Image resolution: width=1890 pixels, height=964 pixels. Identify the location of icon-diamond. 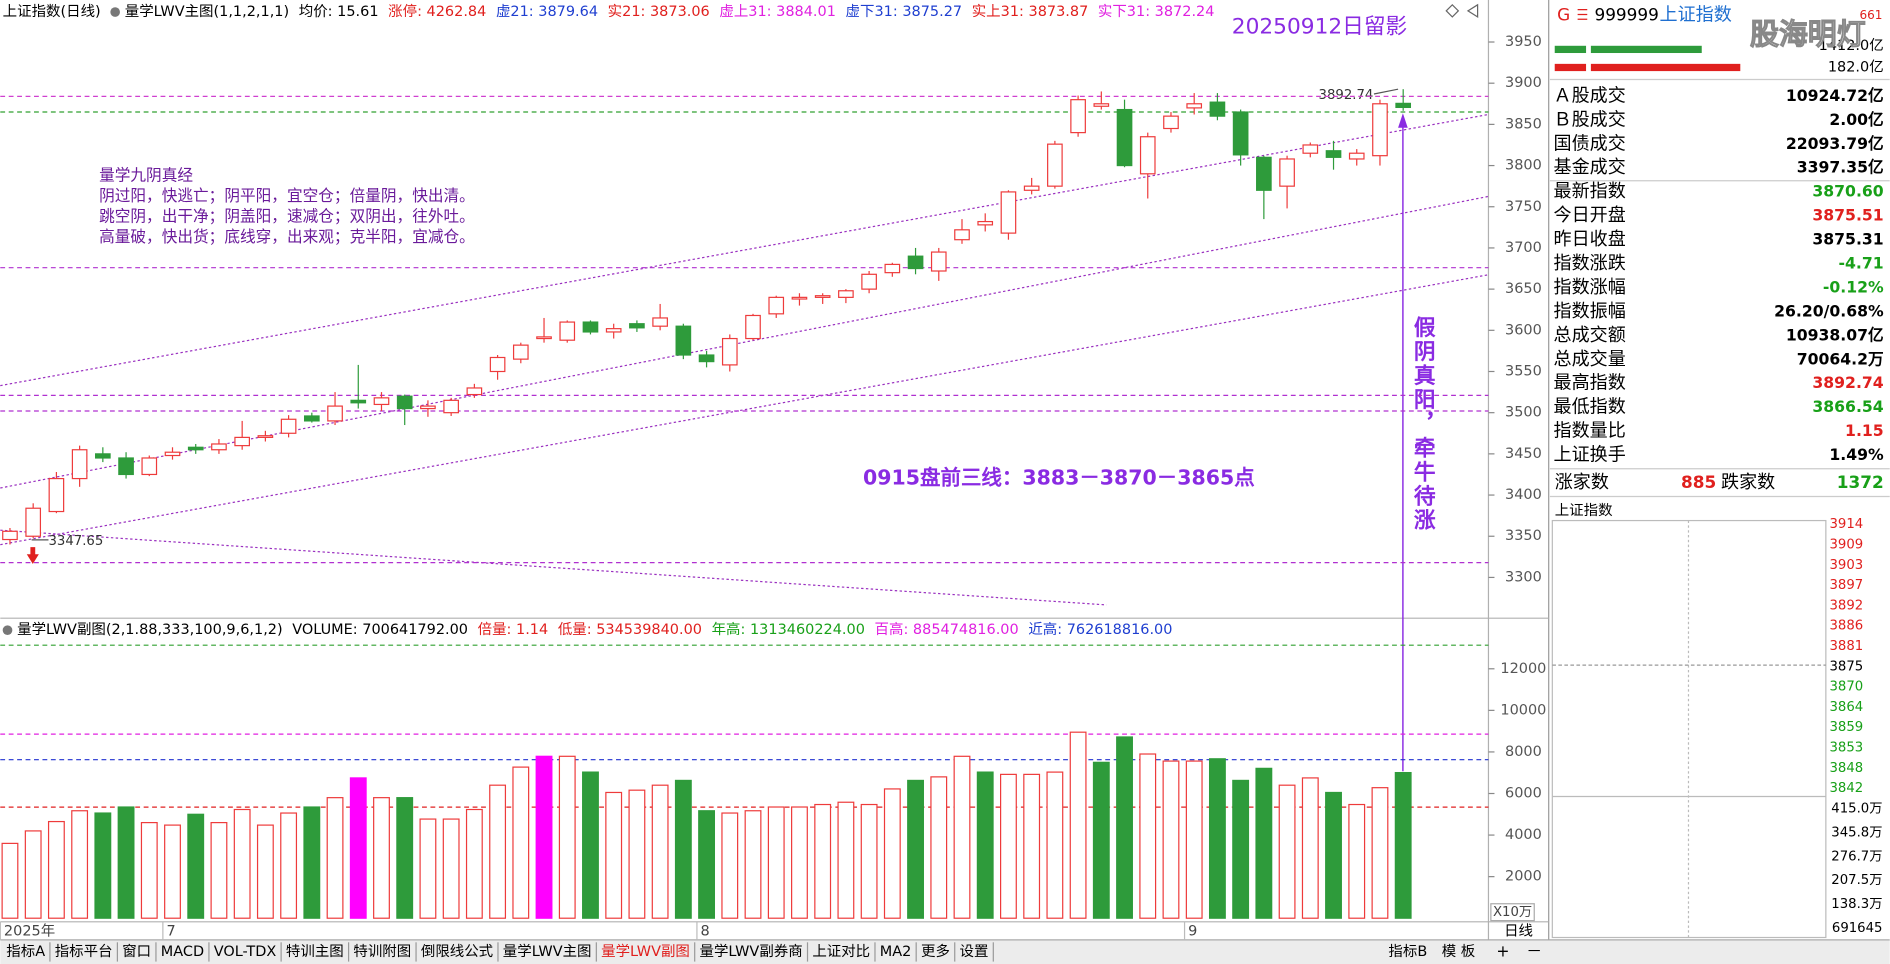
(1452, 10).